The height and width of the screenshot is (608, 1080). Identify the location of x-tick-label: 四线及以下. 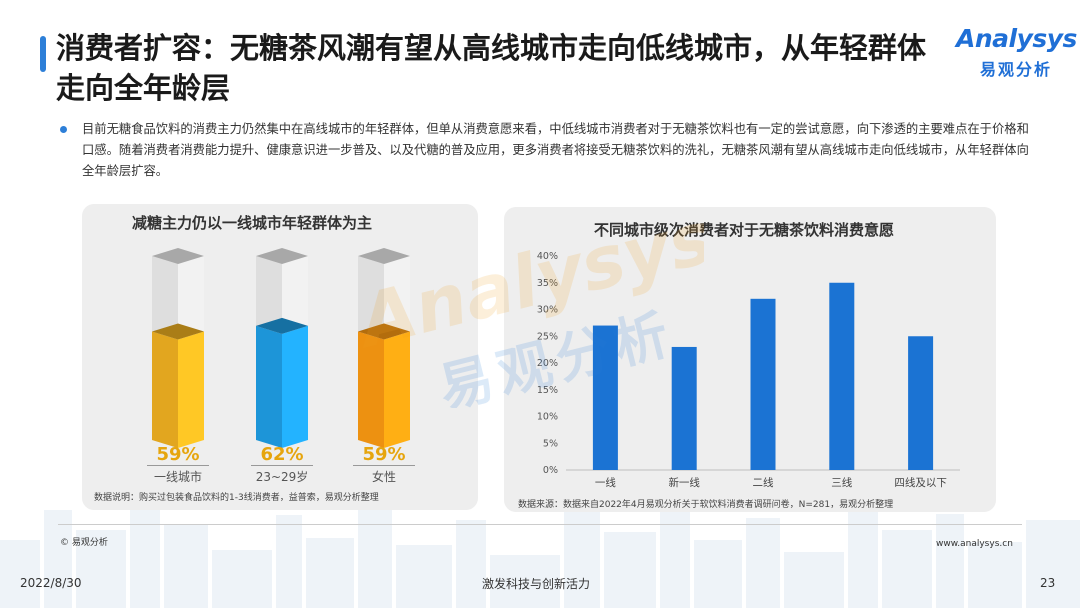
(920, 482).